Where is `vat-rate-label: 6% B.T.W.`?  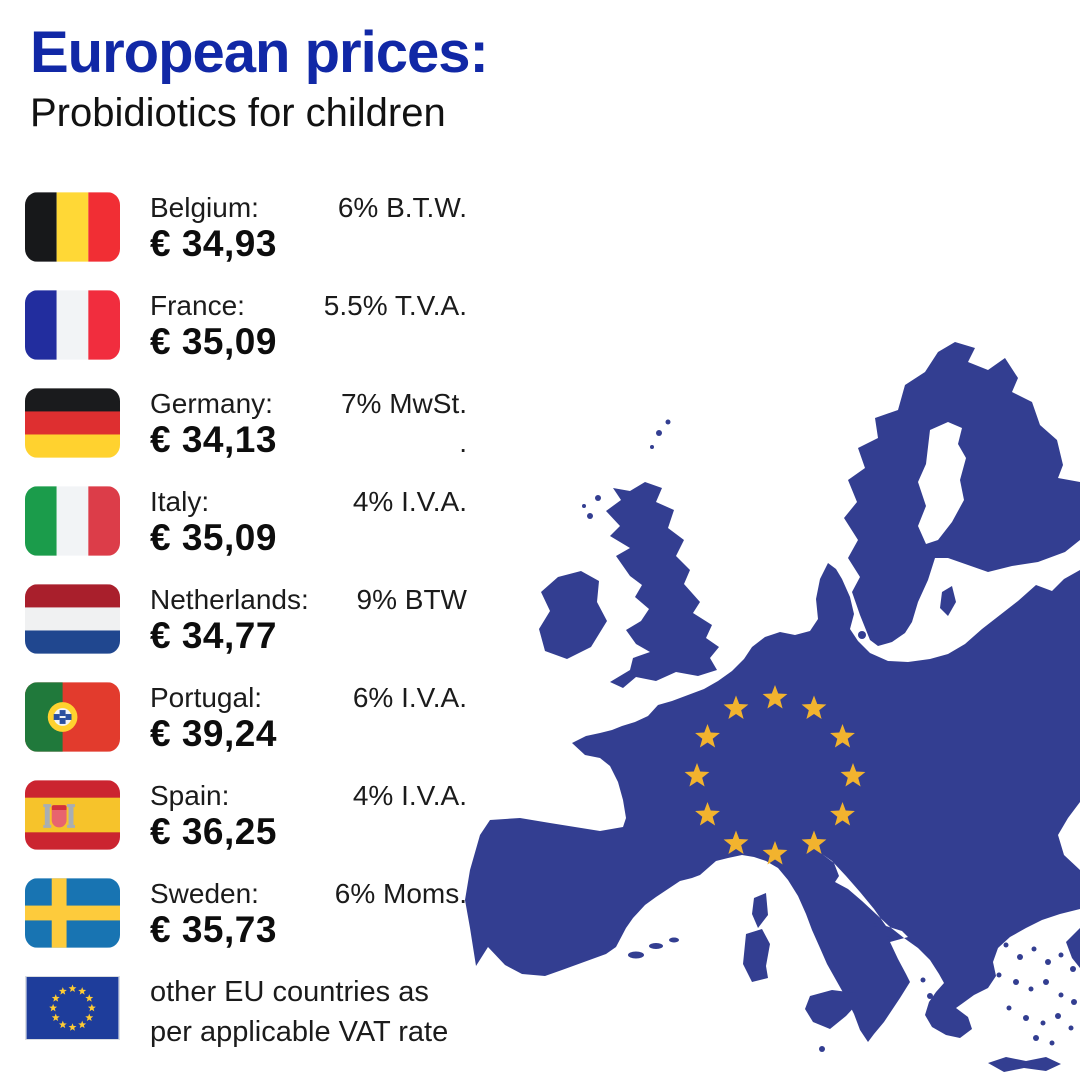 vat-rate-label: 6% B.T.W. is located at coordinates (402, 207).